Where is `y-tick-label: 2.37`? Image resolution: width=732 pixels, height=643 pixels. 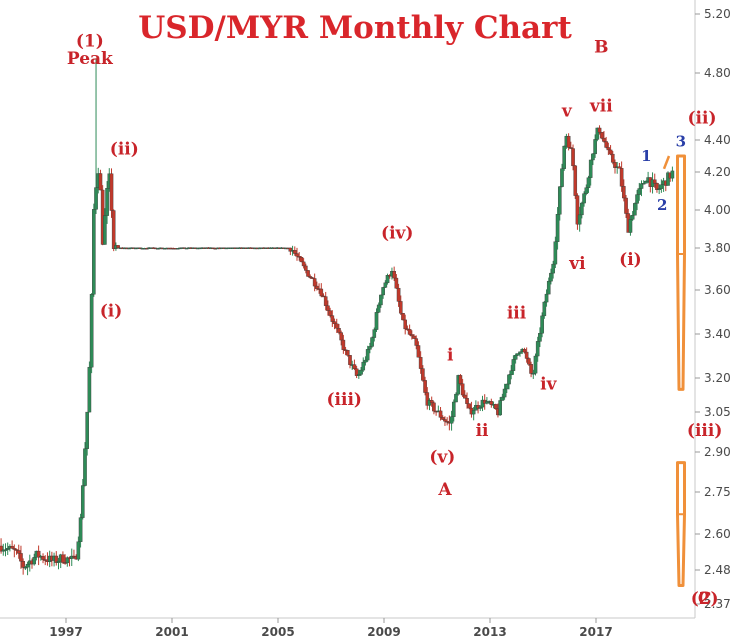
y-tick-label: 2.37 is located at coordinates (717, 604).